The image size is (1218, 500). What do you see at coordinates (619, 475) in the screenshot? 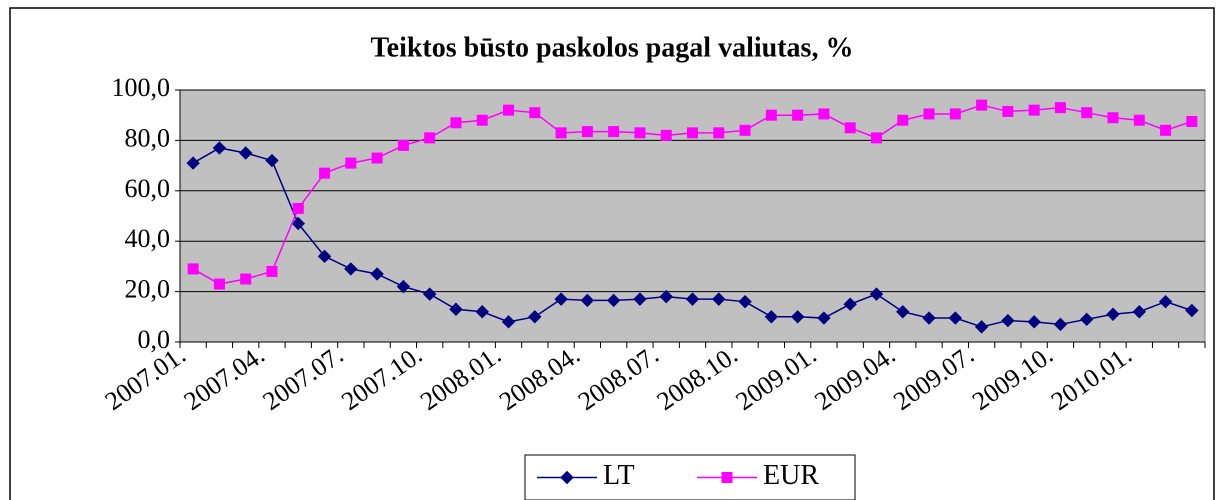
I see `legend-label: LT` at bounding box center [619, 475].